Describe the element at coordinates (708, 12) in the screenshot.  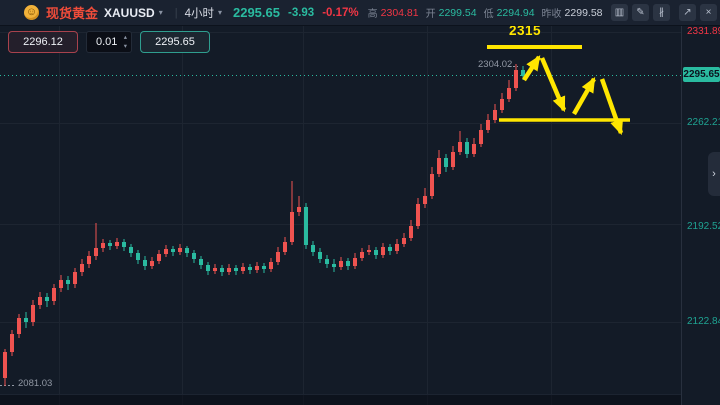
I see `close-icon: ×` at that location.